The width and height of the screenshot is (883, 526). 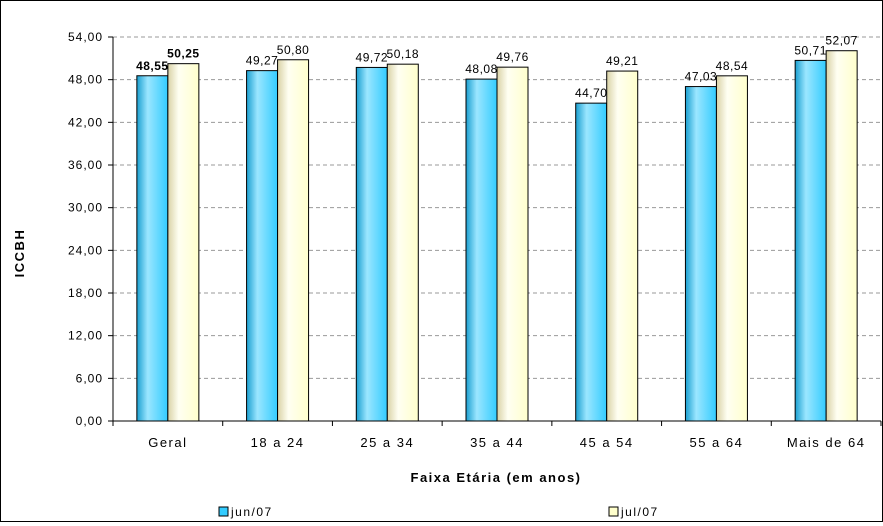 What do you see at coordinates (403, 54) in the screenshot?
I see `data-label: 50,18` at bounding box center [403, 54].